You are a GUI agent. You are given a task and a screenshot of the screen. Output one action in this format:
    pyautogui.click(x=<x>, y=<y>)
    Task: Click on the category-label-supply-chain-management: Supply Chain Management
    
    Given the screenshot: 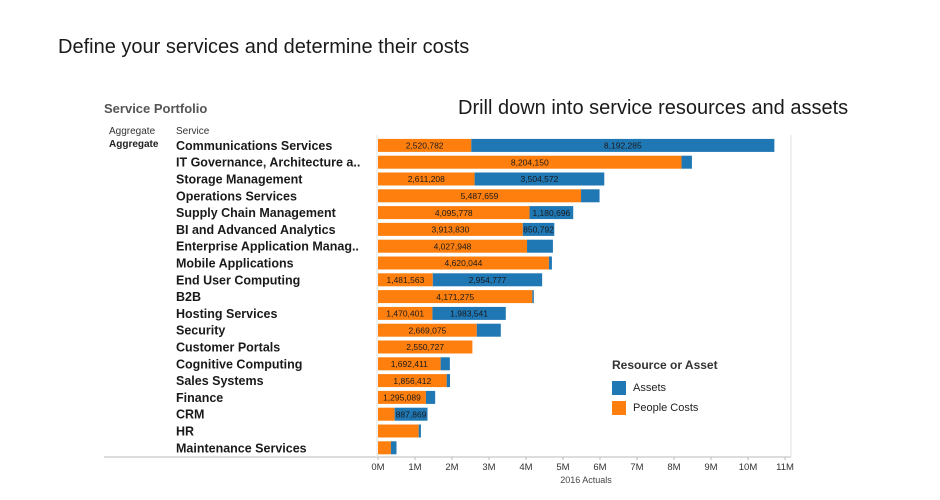 What is the action you would take?
    pyautogui.click(x=256, y=213)
    